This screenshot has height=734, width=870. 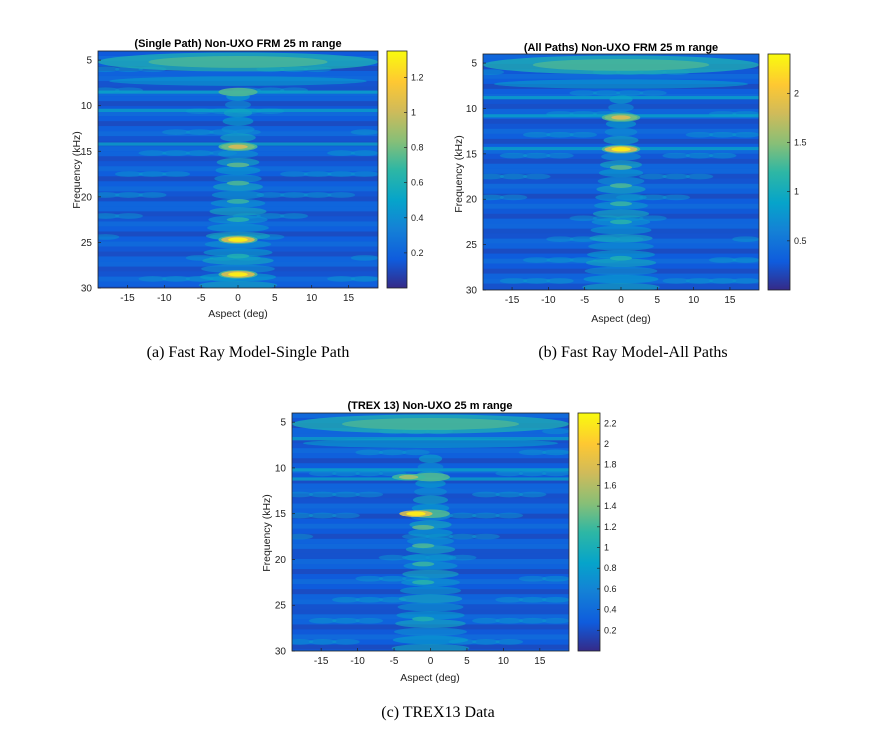 I want to click on x-tick-label: 5, so click(x=658, y=300).